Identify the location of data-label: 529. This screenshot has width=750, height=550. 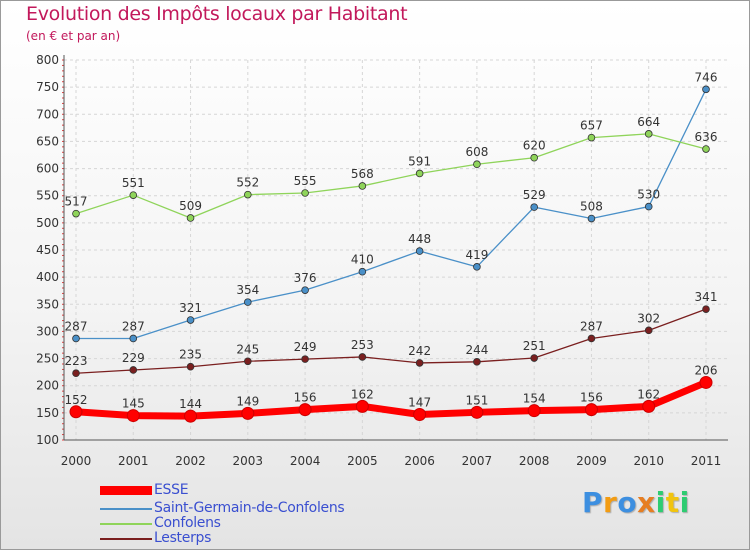
(534, 195).